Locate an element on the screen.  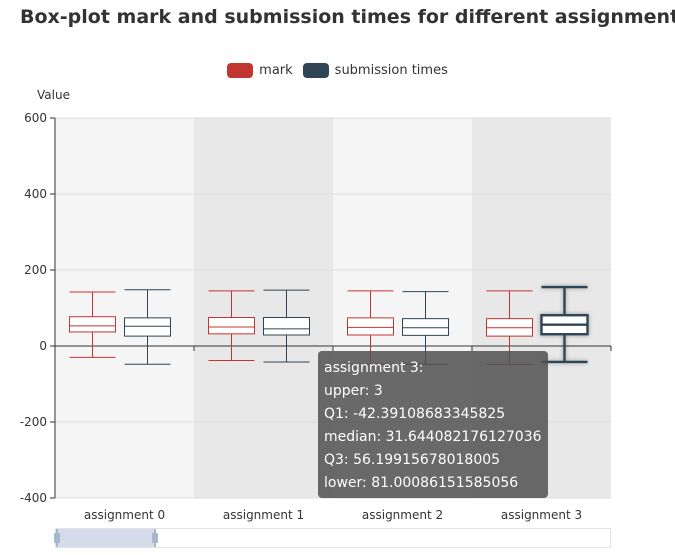
tooltip-line-upper: upper: 3 is located at coordinates (353, 391).